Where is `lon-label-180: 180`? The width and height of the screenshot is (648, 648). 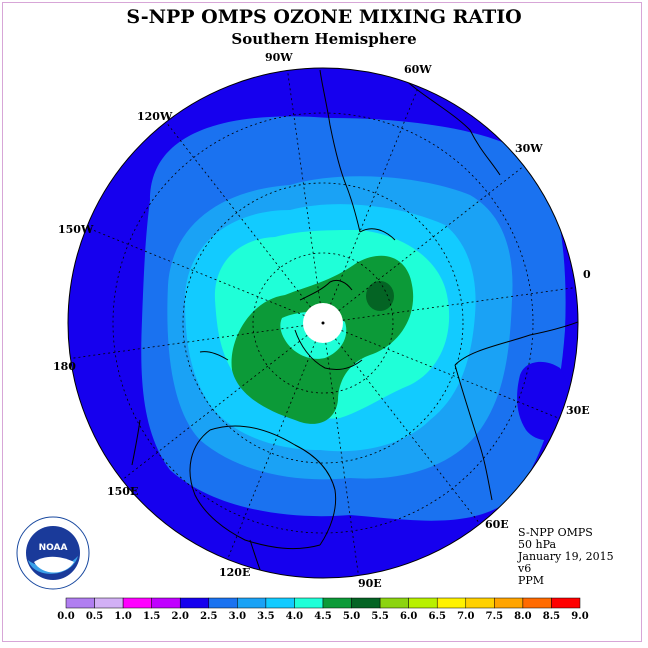 lon-label-180: 180 is located at coordinates (64, 366).